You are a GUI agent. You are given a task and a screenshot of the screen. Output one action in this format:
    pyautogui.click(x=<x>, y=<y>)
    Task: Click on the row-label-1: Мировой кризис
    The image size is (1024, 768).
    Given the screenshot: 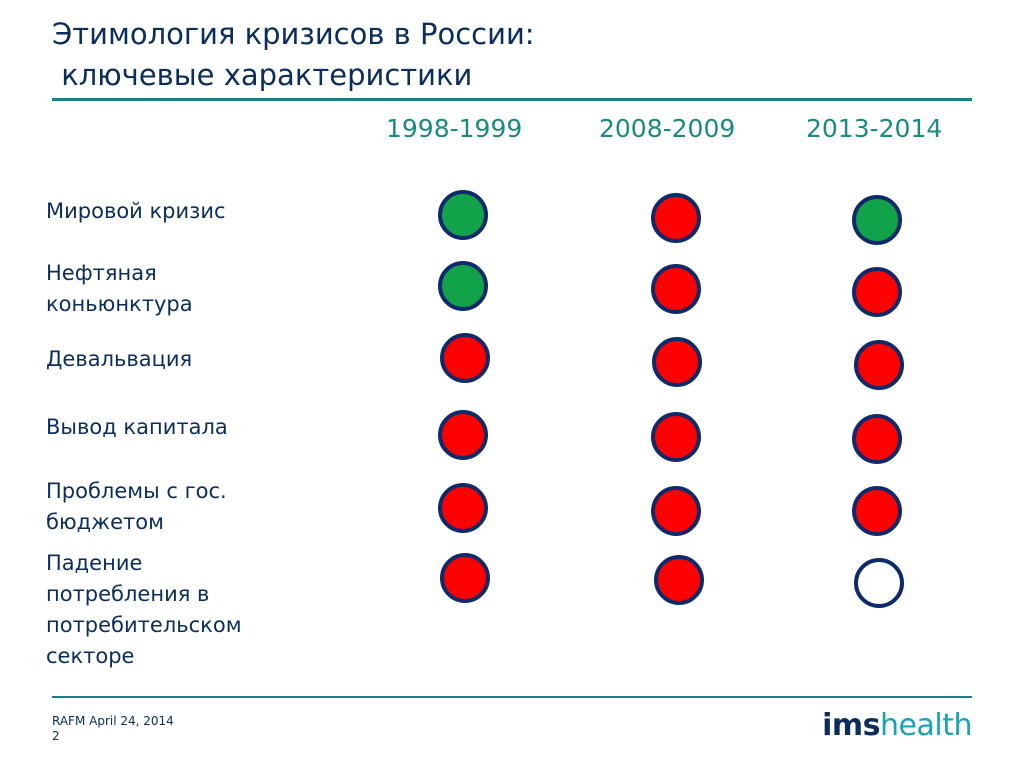 What is the action you would take?
    pyautogui.click(x=136, y=211)
    